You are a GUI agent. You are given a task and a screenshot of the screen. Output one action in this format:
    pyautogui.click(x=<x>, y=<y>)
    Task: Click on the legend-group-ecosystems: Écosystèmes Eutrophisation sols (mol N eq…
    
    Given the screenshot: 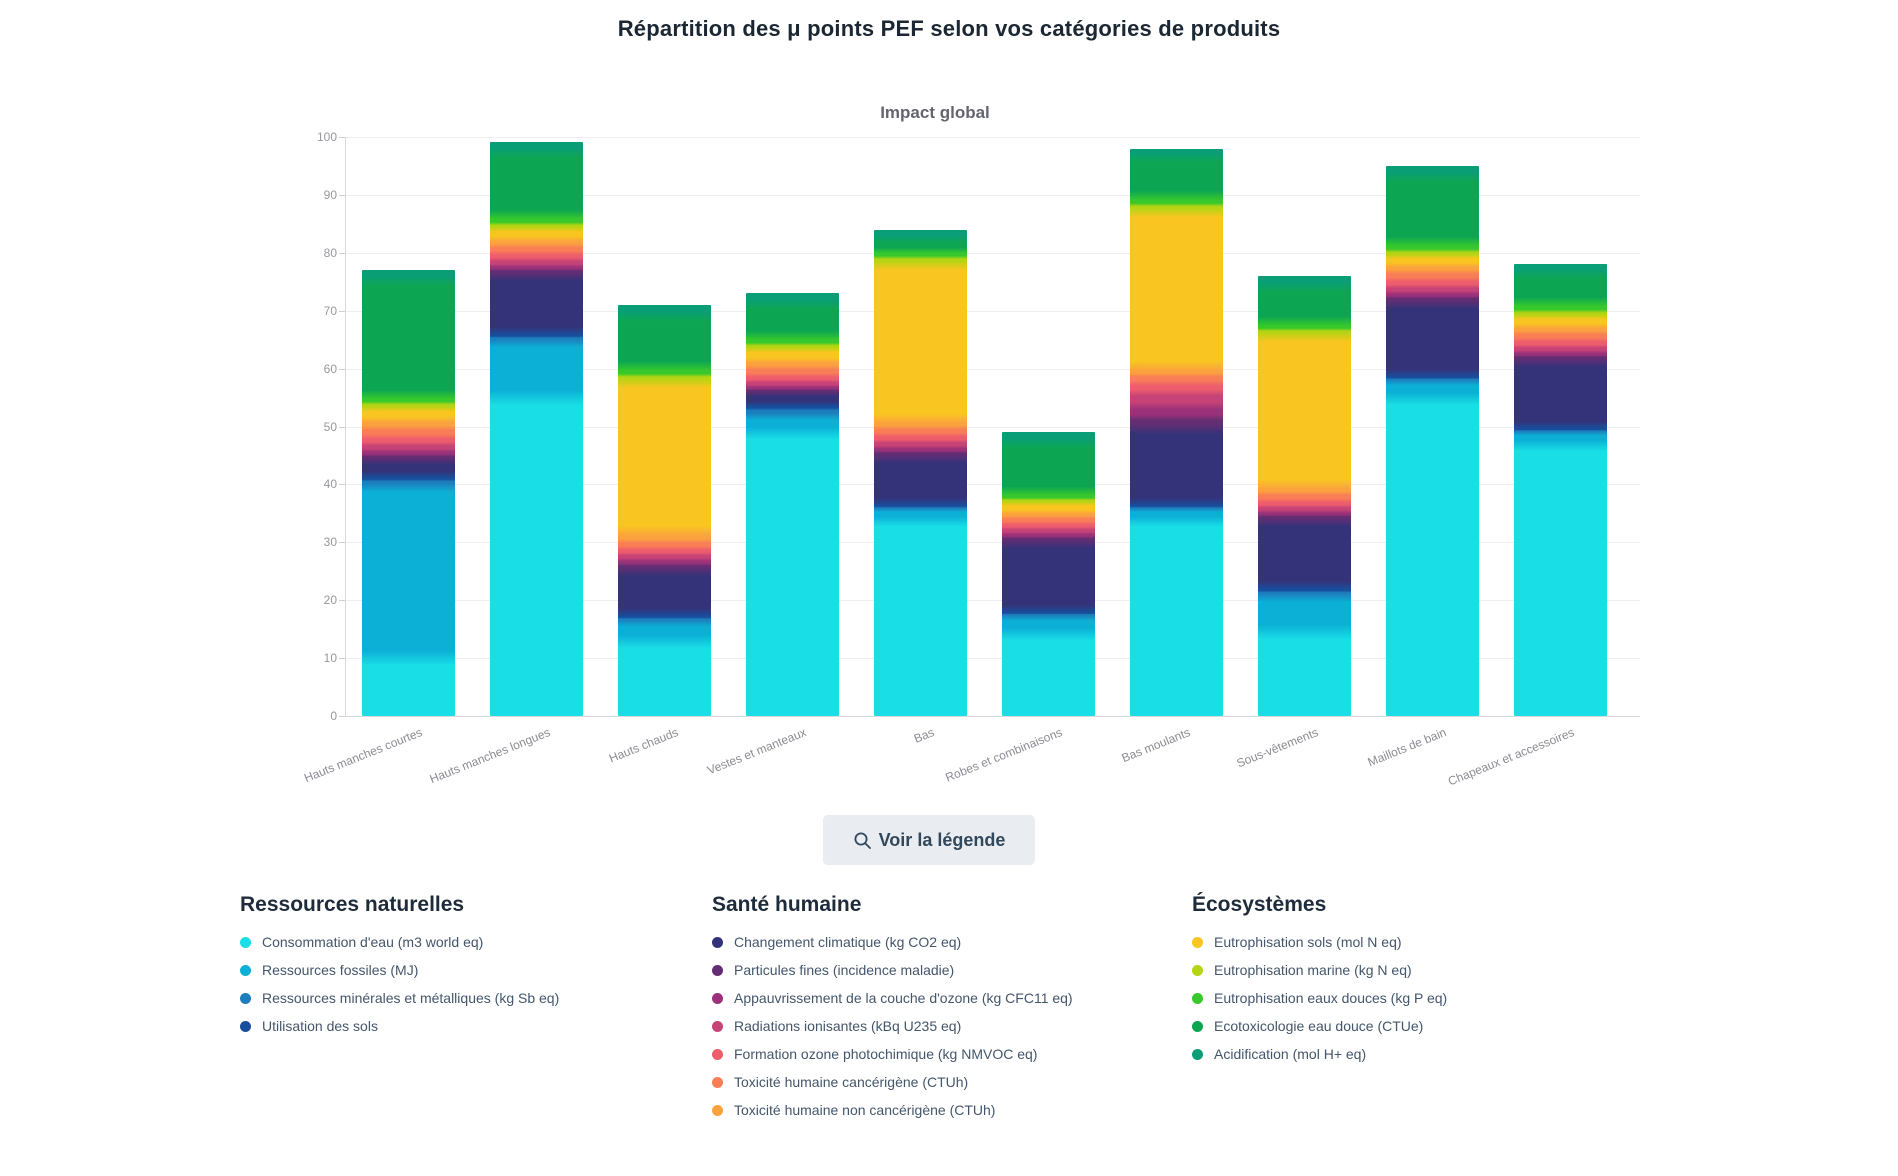 What is the action you would take?
    pyautogui.click(x=1402, y=983)
    